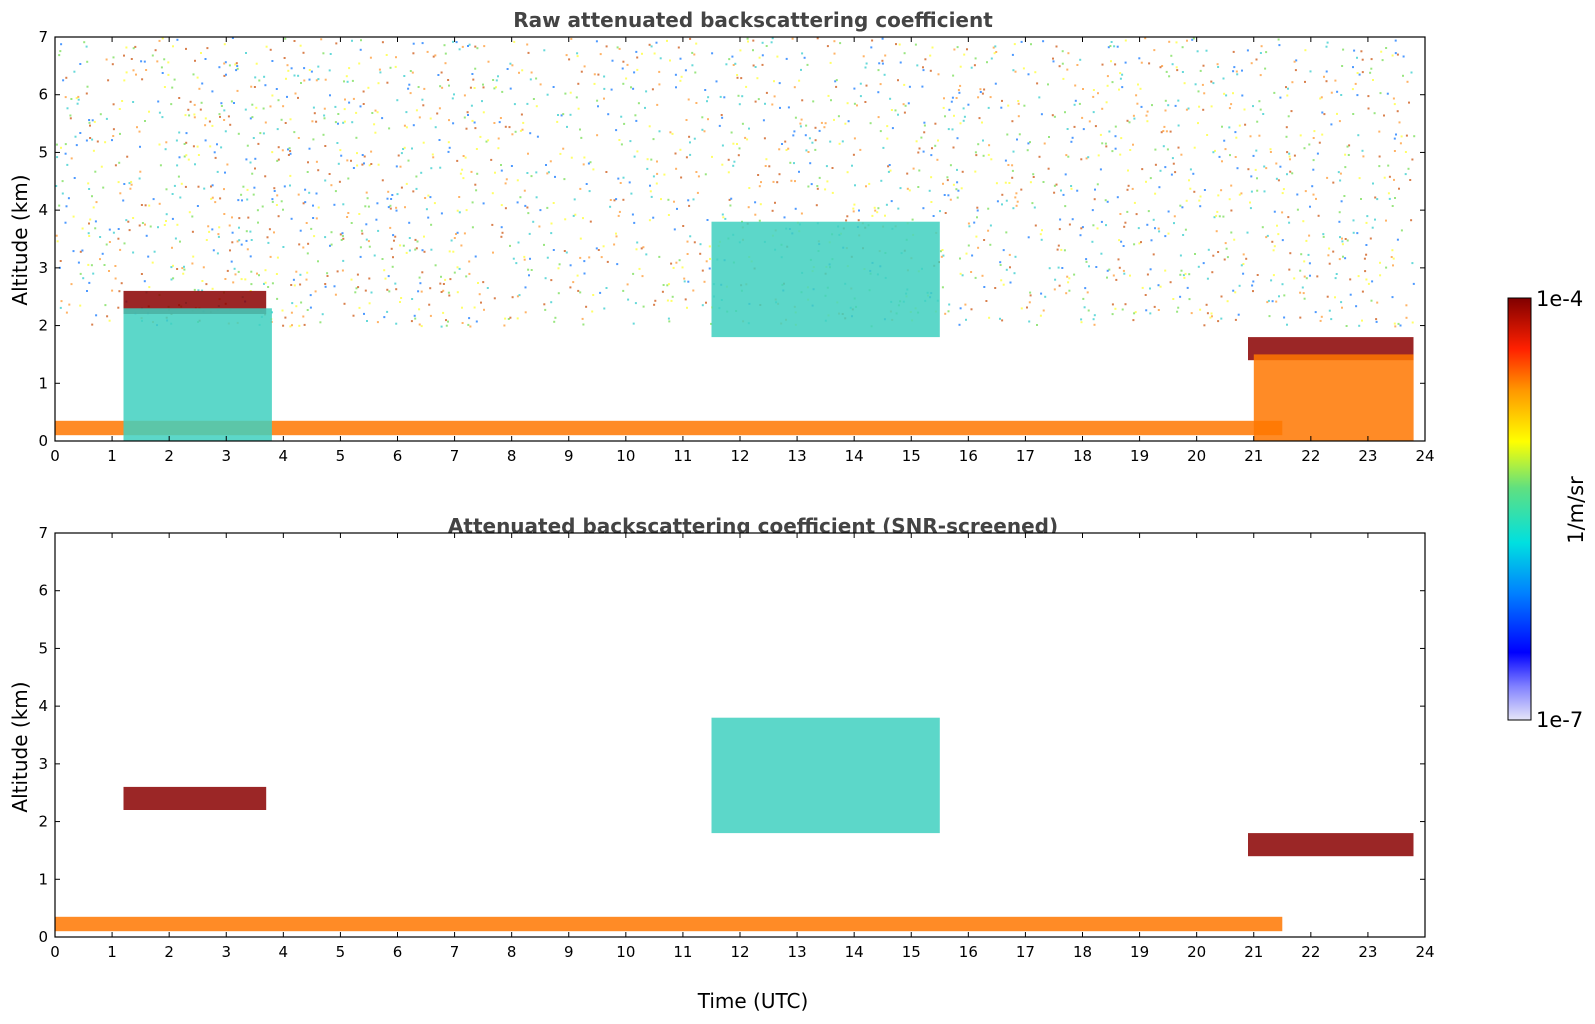 This screenshot has height=1024, width=1595. I want to click on feature-evening-boundary-layer, so click(1333, 397).